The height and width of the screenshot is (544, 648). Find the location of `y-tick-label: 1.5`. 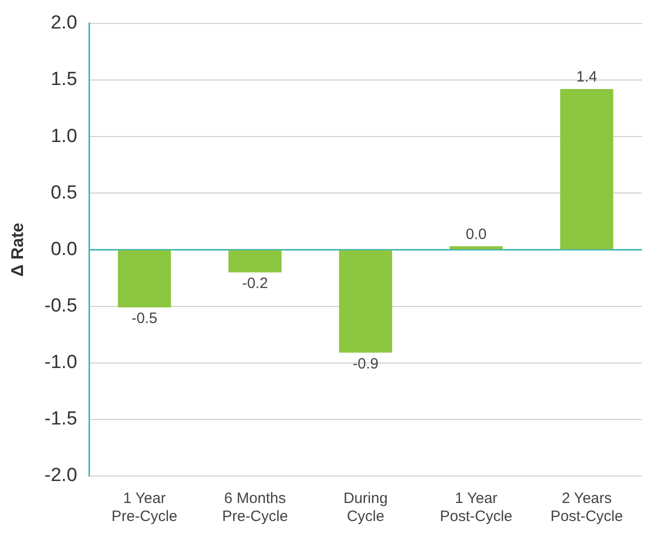

y-tick-label: 1.5 is located at coordinates (64, 79).